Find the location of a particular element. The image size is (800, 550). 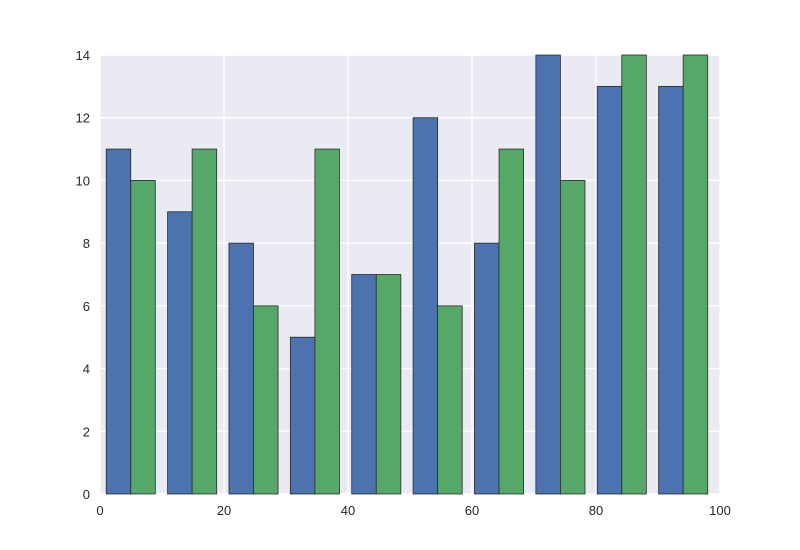

x-tick-label: 20 is located at coordinates (224, 510).